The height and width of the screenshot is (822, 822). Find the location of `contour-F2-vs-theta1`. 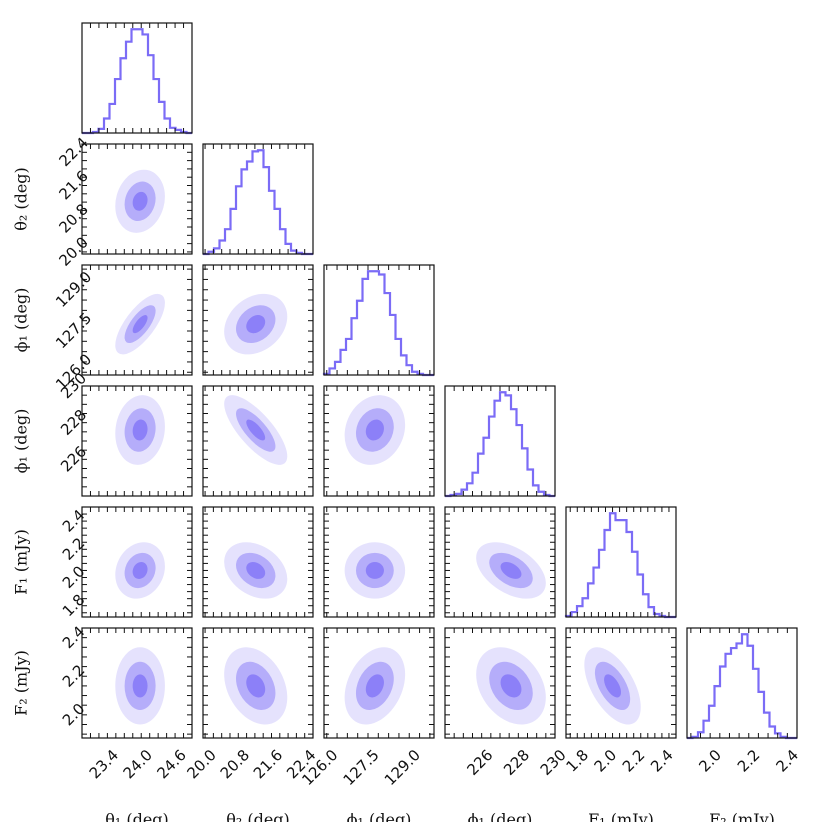

contour-F2-vs-theta1 is located at coordinates (140, 686).